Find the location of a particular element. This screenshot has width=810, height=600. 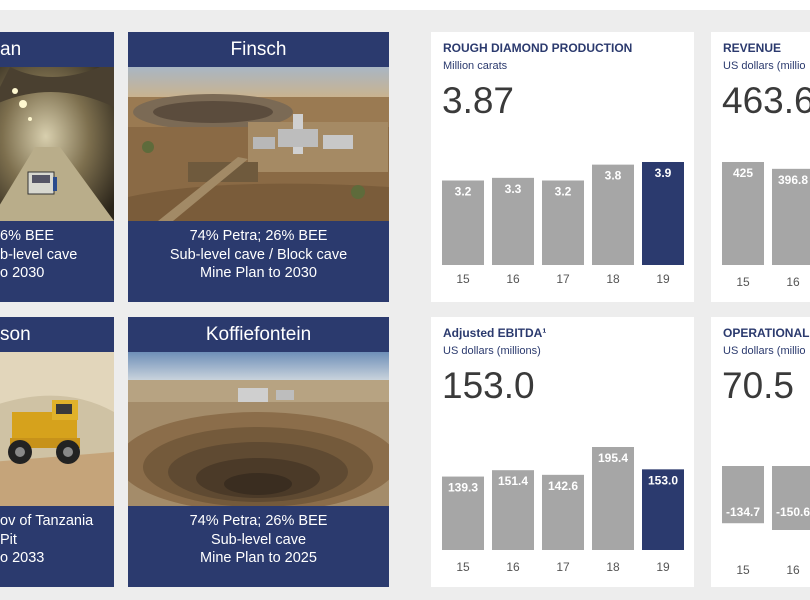

mine-plan-text: o 2030 is located at coordinates (22, 273).